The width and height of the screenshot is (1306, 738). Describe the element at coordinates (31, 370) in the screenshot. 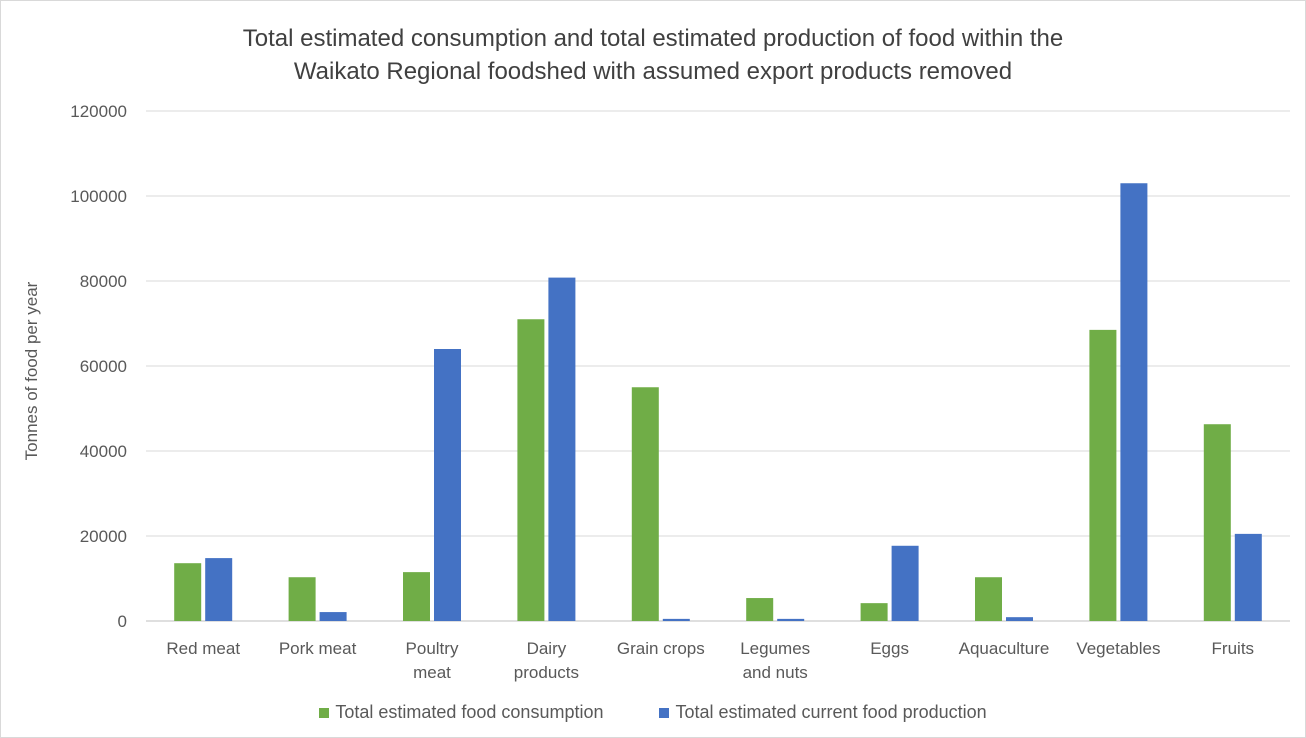

I see `y-axis-label: Tonnes of food per year` at that location.